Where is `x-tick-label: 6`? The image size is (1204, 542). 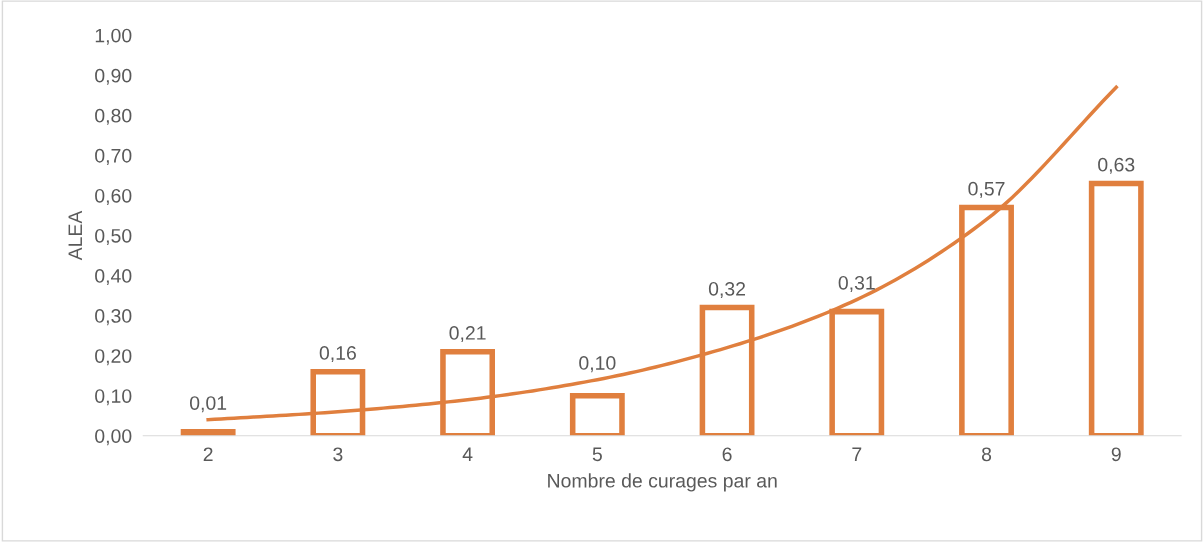
x-tick-label: 6 is located at coordinates (727, 454).